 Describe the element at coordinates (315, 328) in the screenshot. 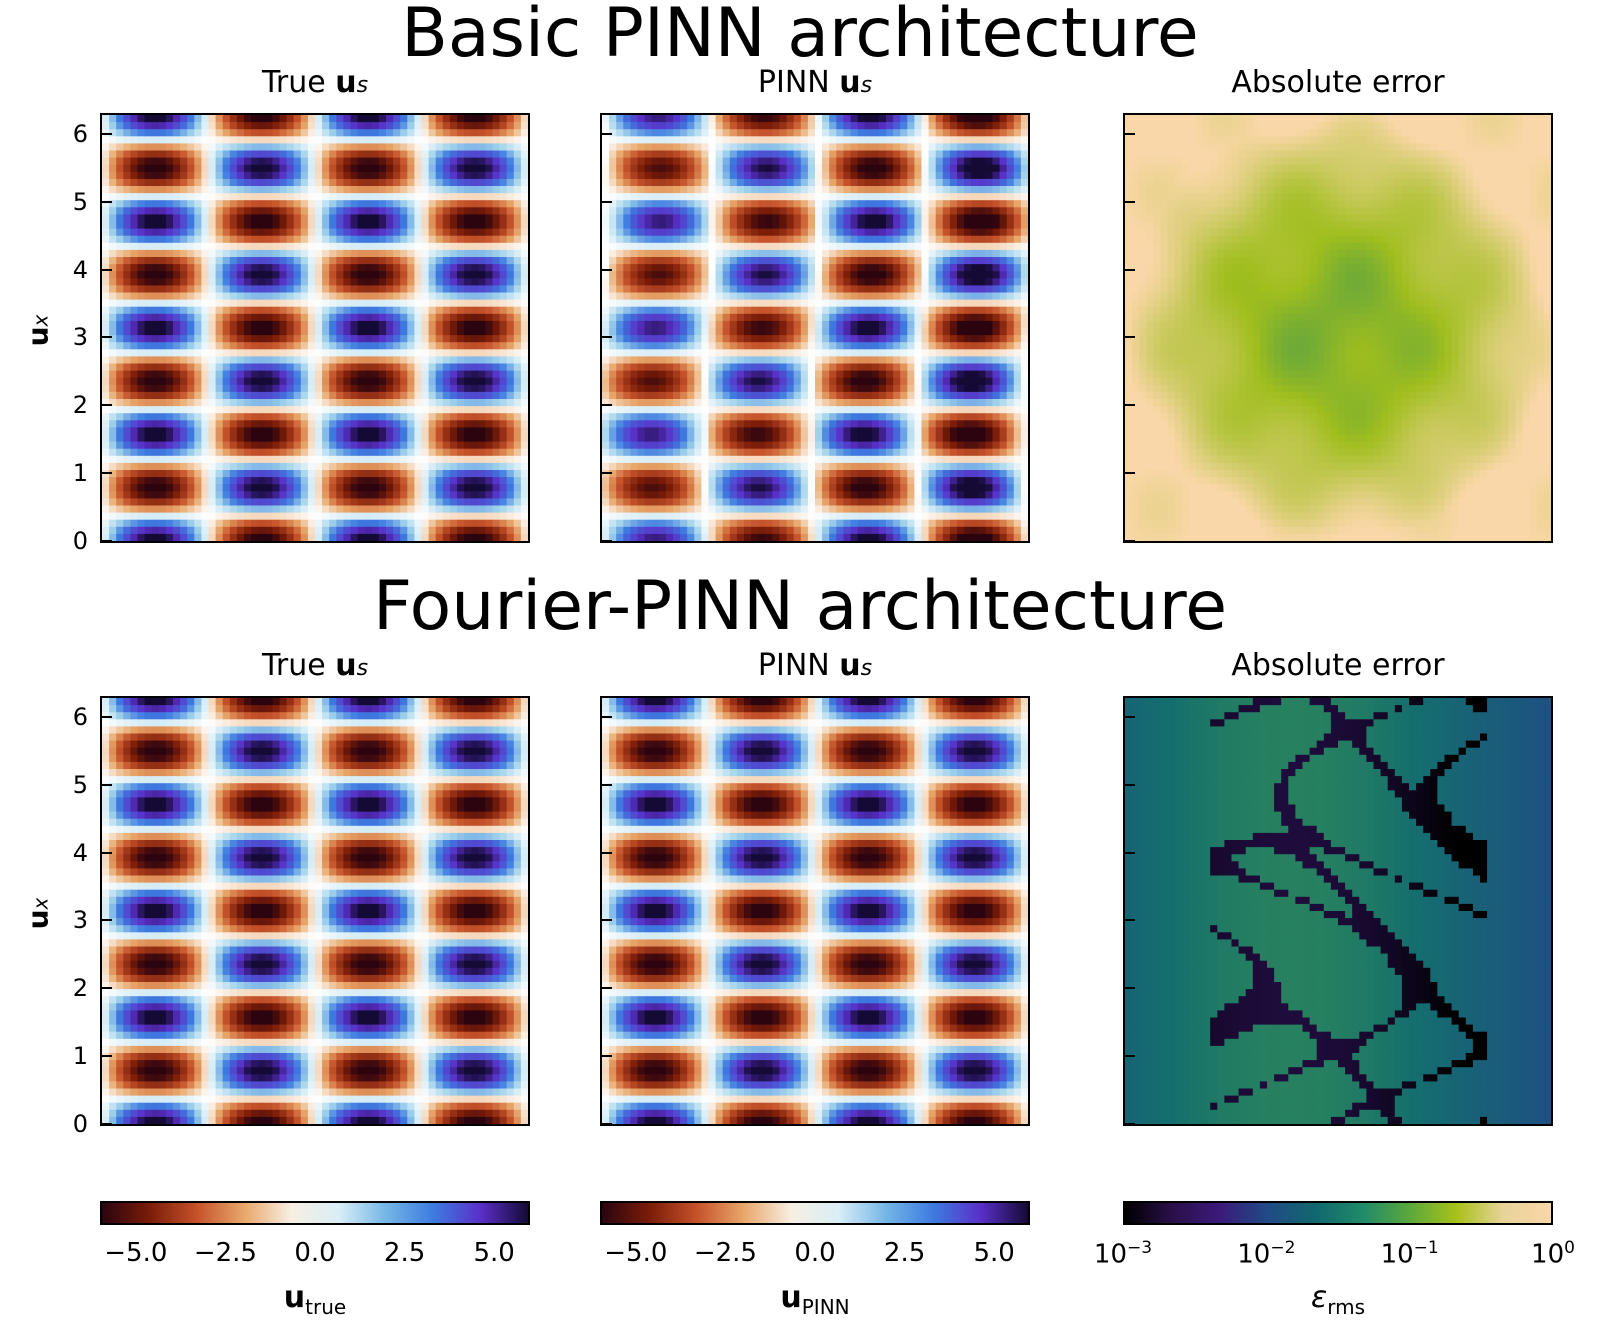

I see `heatmap-true-basic` at that location.